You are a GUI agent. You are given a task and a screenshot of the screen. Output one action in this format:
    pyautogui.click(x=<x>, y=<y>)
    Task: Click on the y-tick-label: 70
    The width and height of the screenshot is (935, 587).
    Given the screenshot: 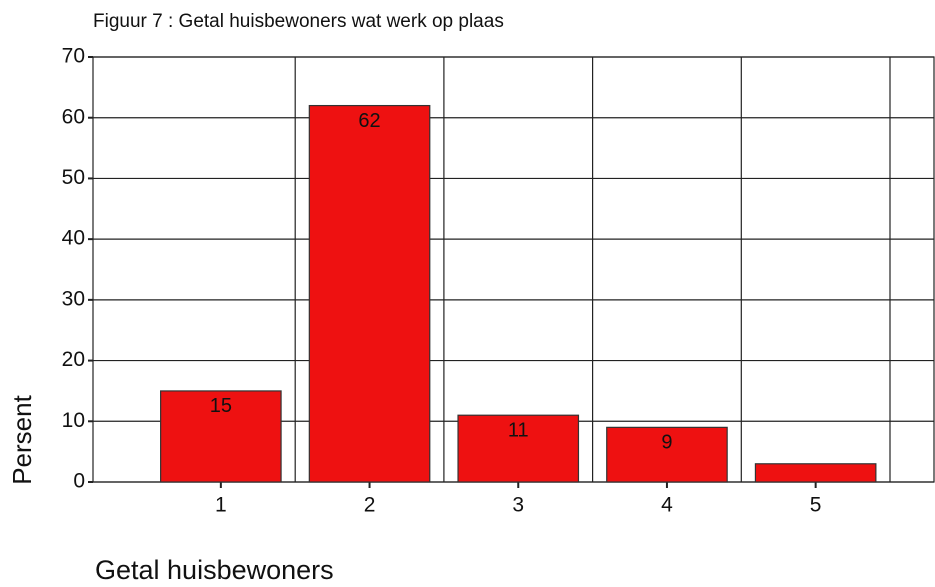 What is the action you would take?
    pyautogui.click(x=73, y=56)
    